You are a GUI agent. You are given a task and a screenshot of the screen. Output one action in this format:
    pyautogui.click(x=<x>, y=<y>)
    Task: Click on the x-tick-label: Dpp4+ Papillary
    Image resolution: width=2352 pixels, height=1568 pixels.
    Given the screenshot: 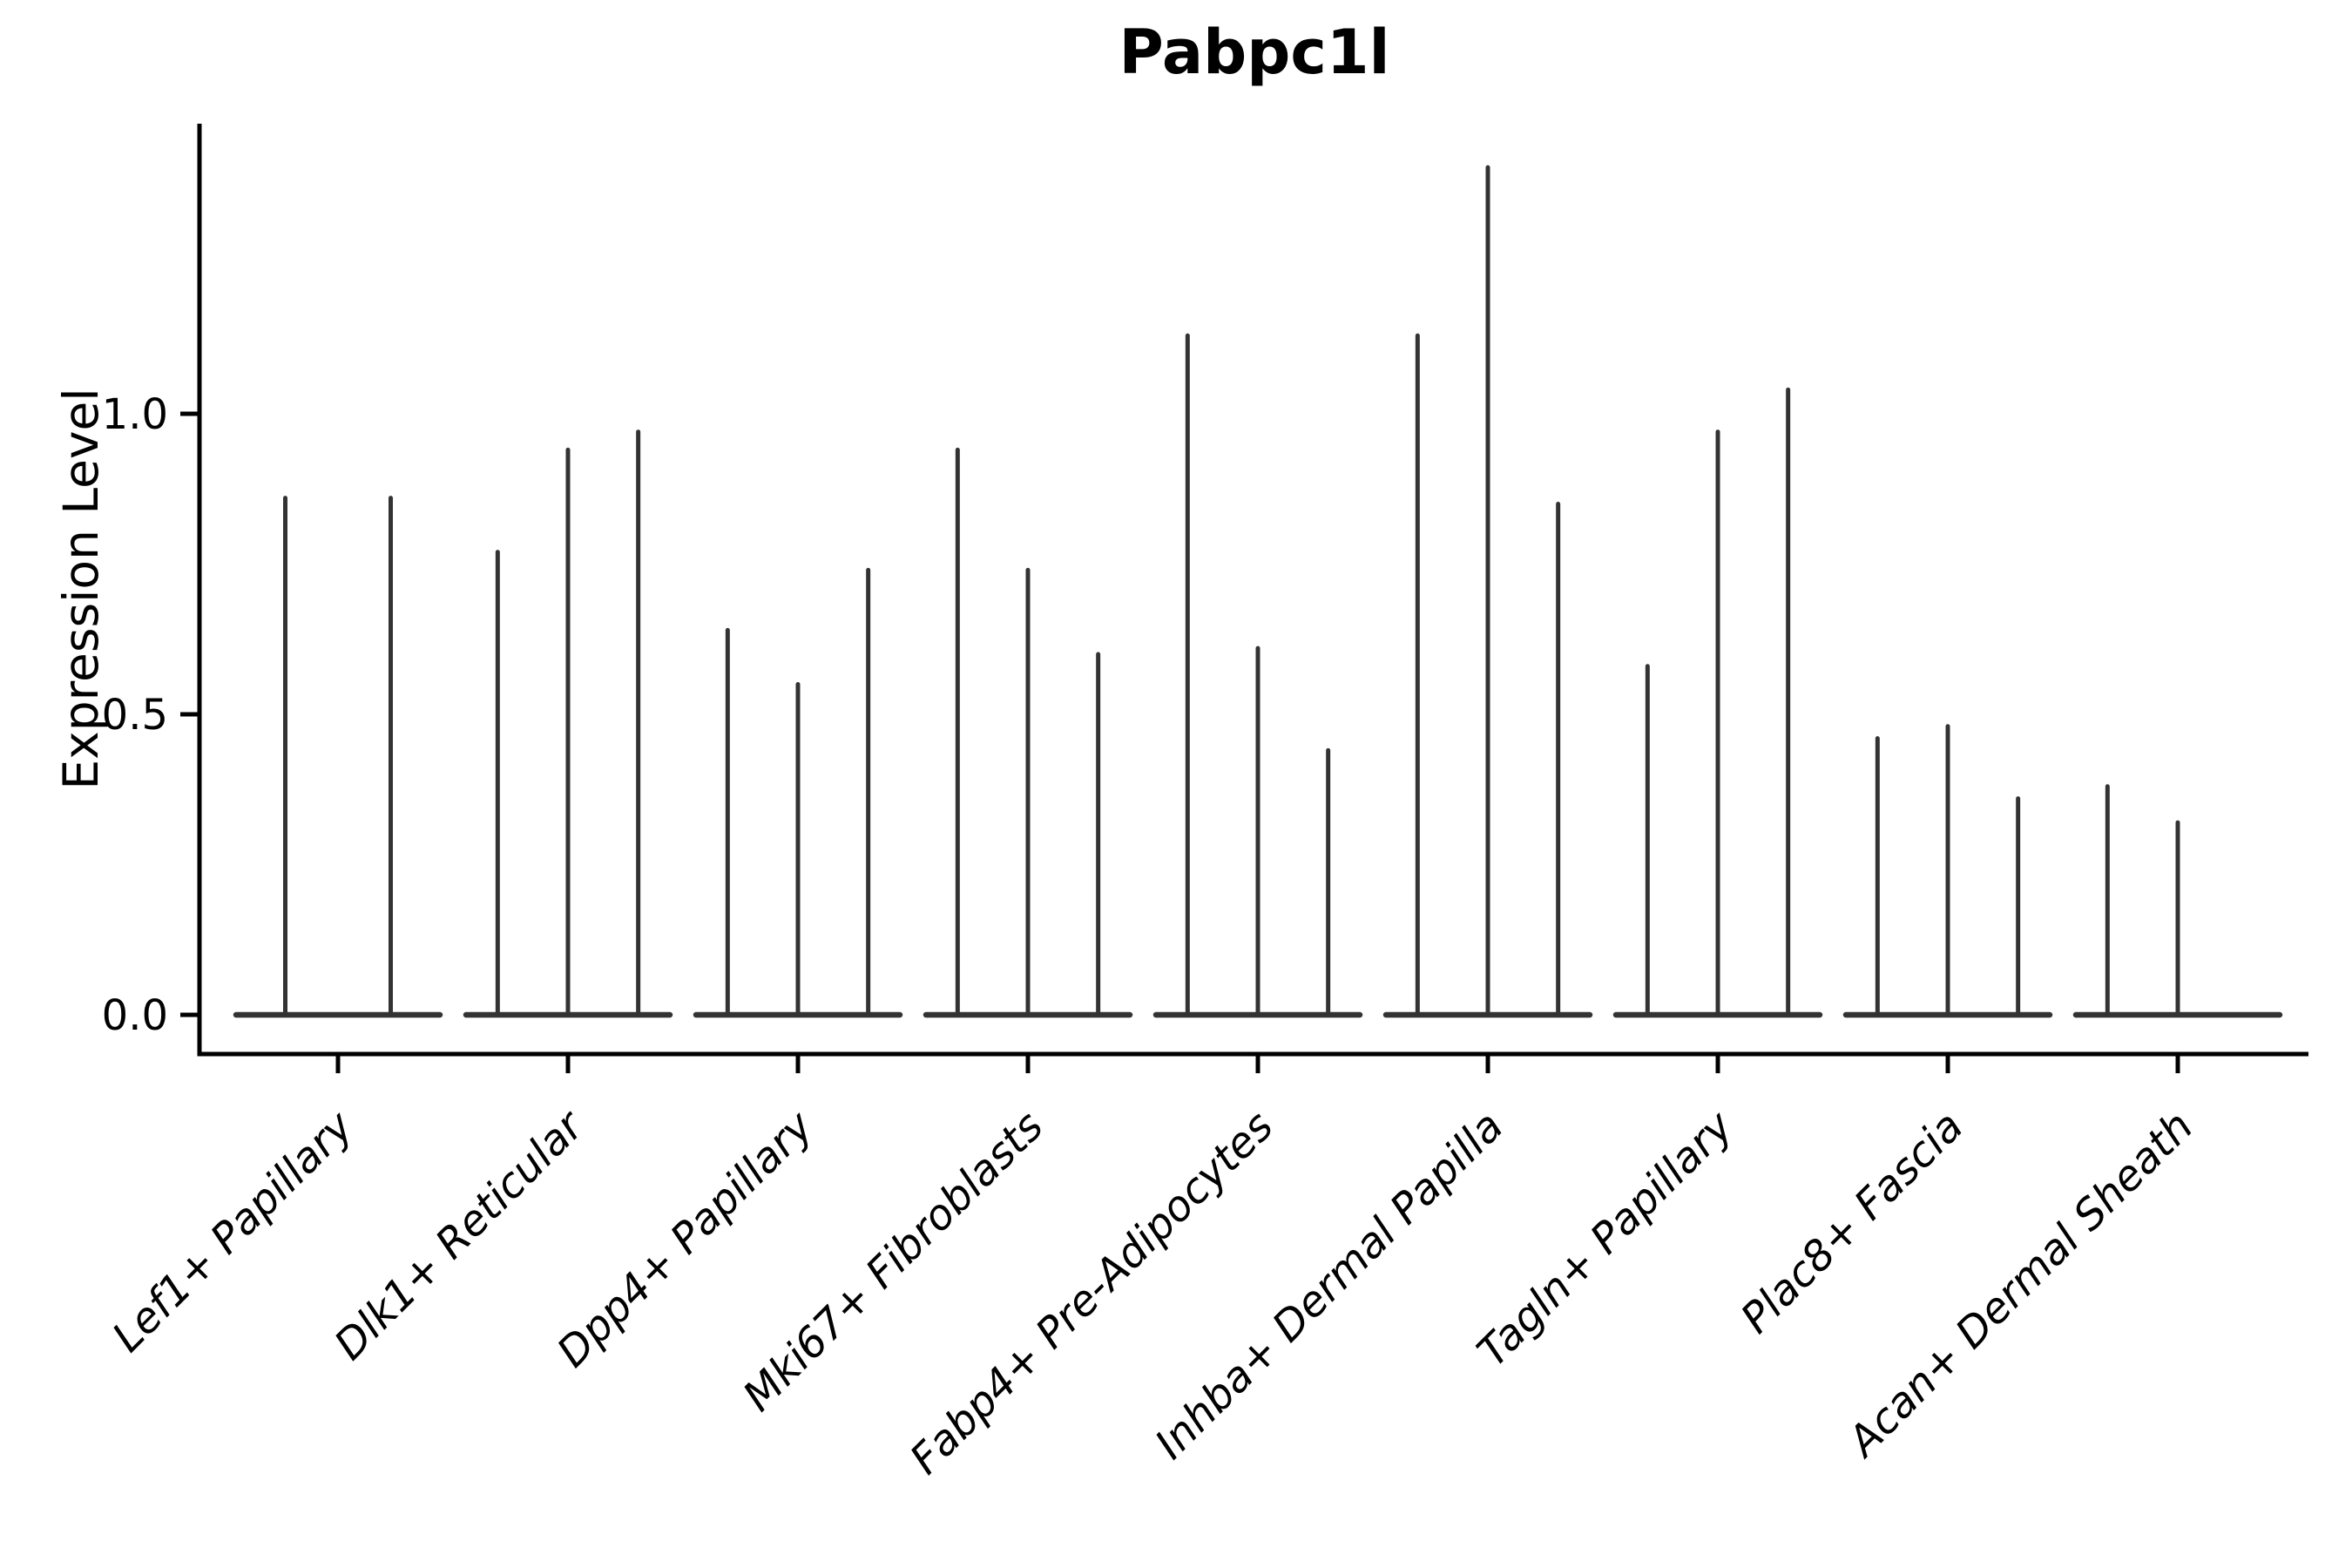 What is the action you would take?
    pyautogui.click(x=685, y=1238)
    